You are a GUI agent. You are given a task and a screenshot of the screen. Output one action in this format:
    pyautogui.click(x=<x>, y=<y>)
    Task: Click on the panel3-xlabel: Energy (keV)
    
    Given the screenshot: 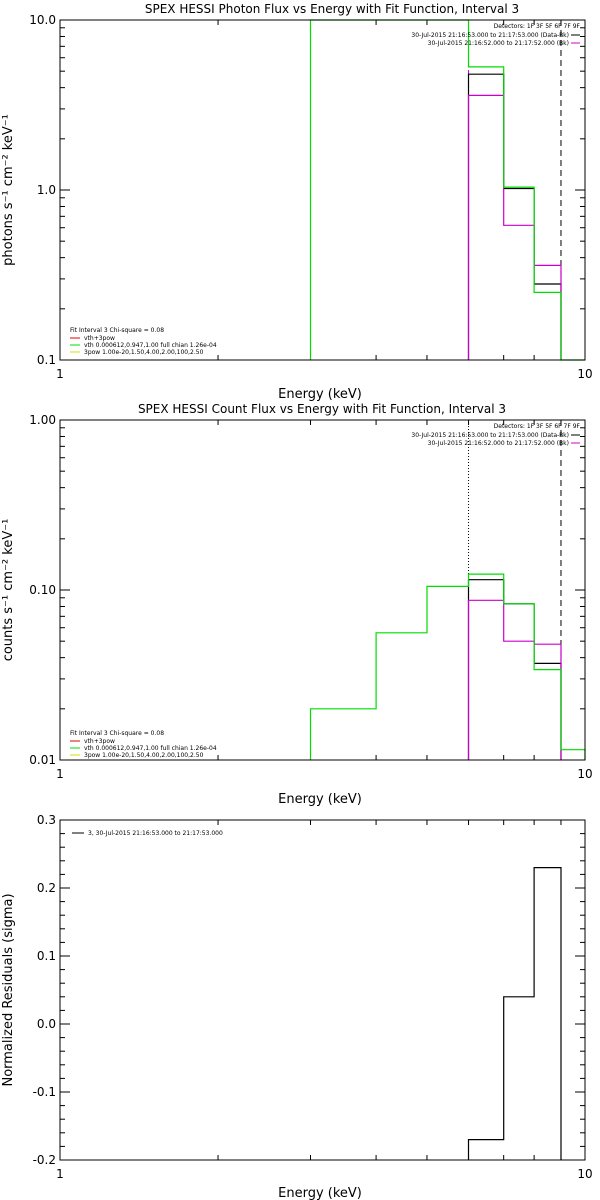 What is the action you would take?
    pyautogui.click(x=320, y=1193)
    